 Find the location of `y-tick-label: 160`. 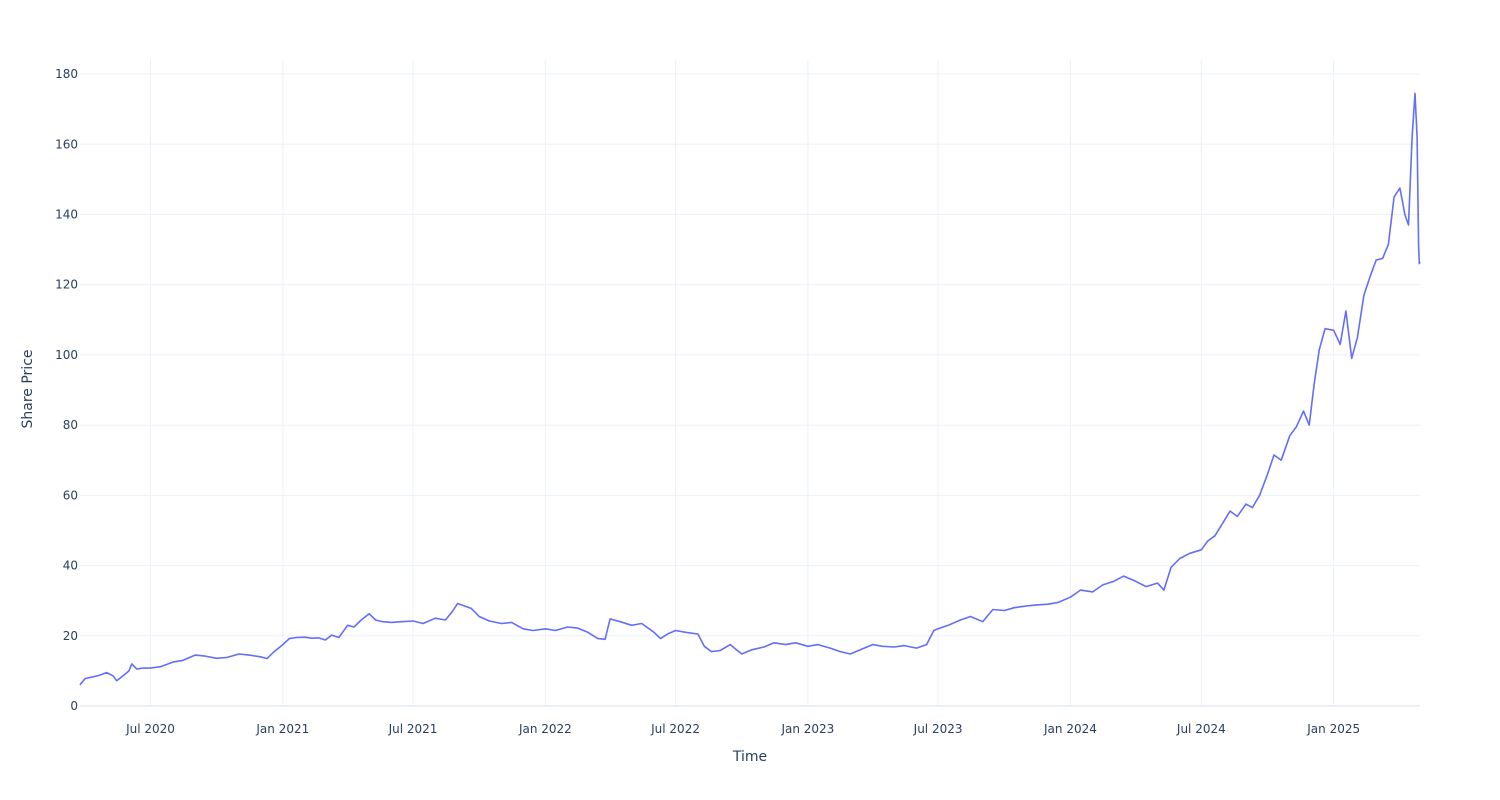

y-tick-label: 160 is located at coordinates (66, 144).